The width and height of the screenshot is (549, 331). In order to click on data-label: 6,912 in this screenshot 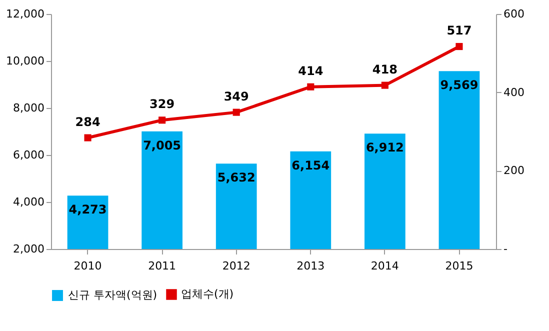, I will do `click(385, 147)`.